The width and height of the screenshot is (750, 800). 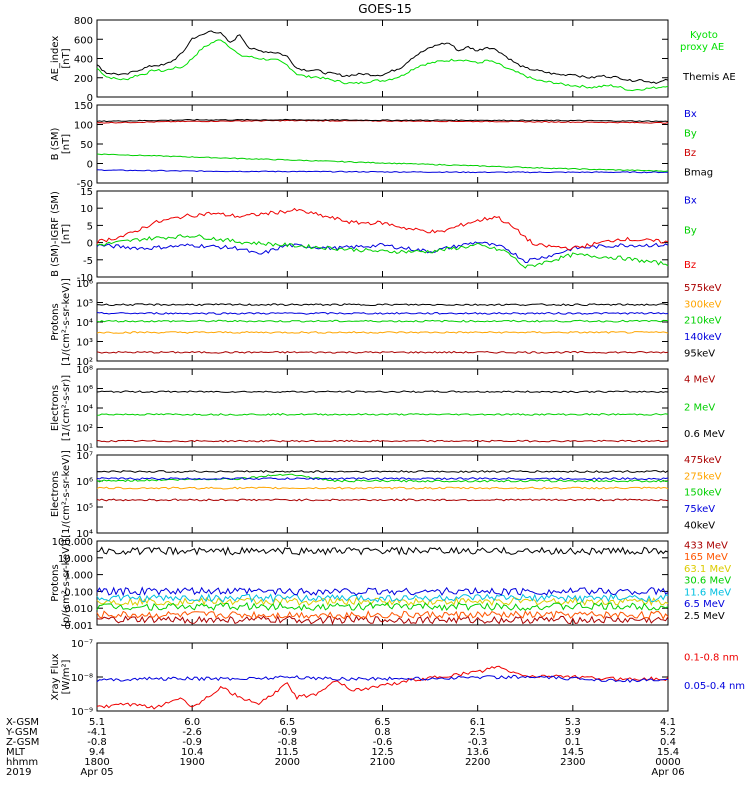 What do you see at coordinates (55, 321) in the screenshot?
I see `y-axis-label: Protons` at bounding box center [55, 321].